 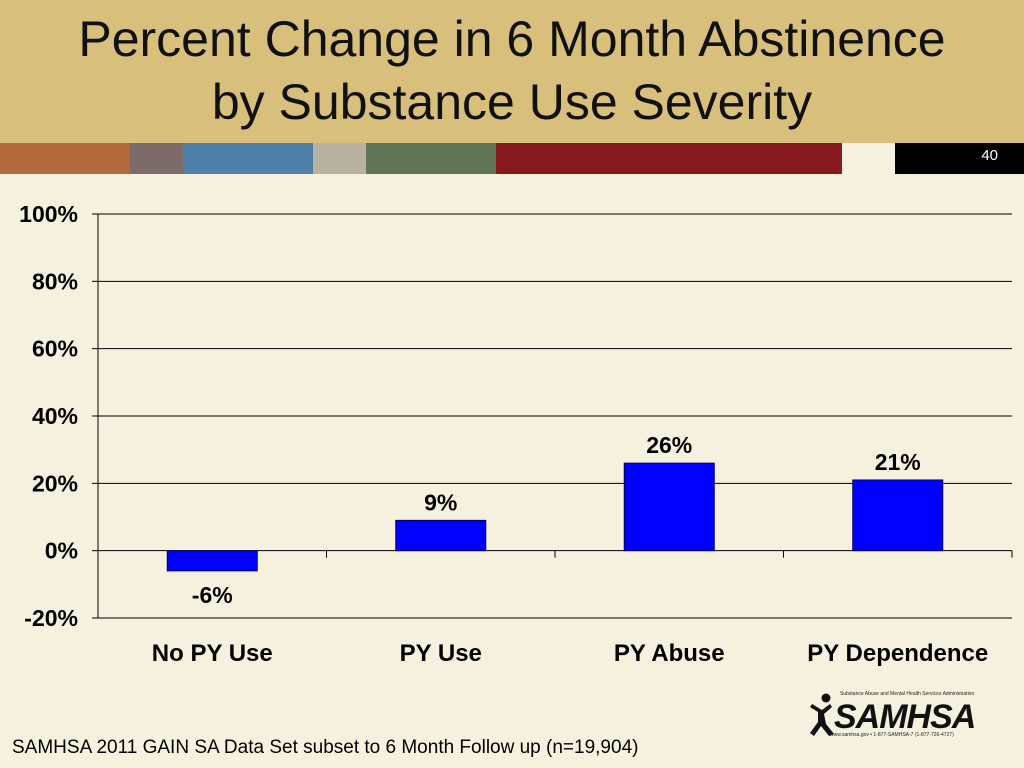 I want to click on data-label: -6%, so click(x=212, y=595).